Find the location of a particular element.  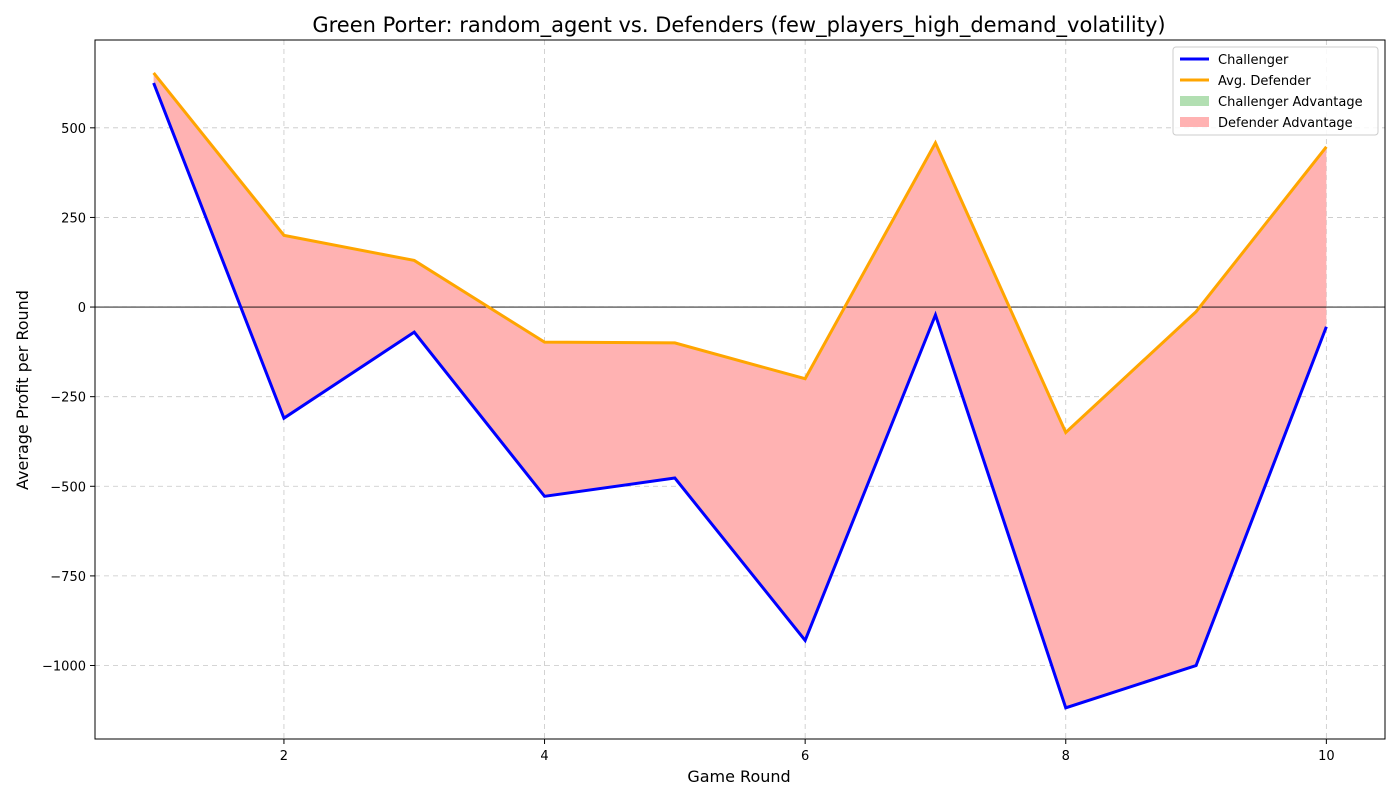

y-tick-label: 500 is located at coordinates (73, 129).